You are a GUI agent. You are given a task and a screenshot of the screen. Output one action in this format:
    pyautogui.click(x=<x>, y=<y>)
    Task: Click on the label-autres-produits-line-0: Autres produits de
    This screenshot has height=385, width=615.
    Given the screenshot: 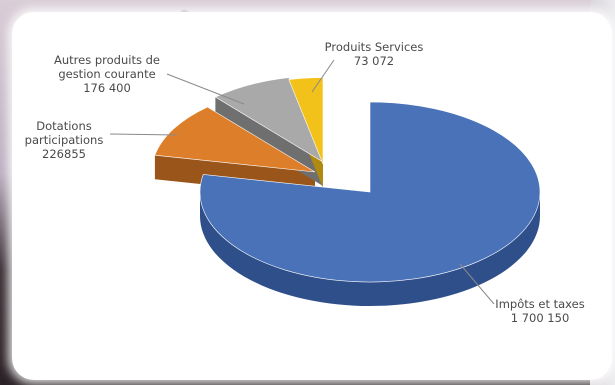 What is the action you would take?
    pyautogui.click(x=107, y=60)
    